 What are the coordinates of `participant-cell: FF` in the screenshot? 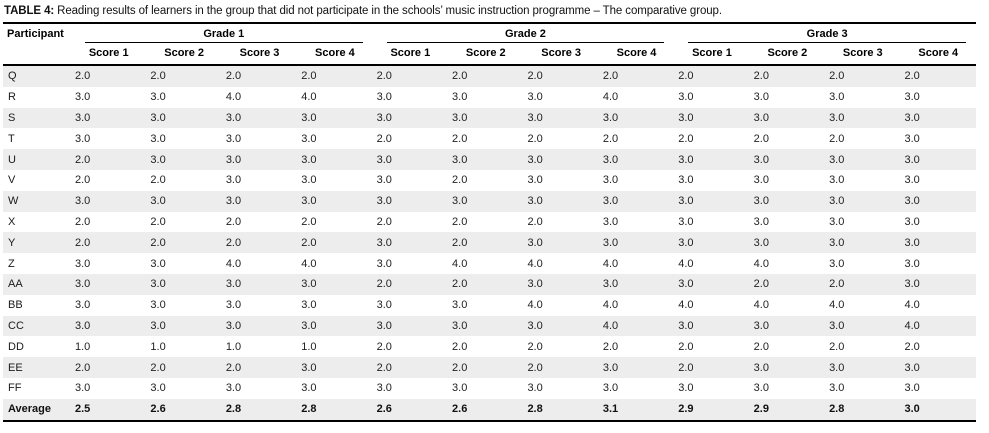 It's located at (15, 388).